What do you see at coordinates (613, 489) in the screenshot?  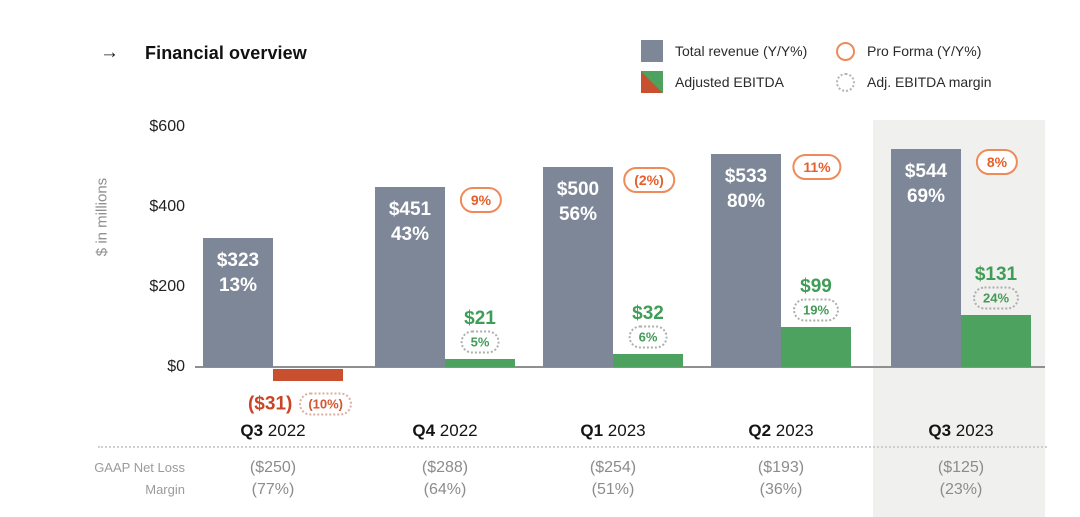 I see `table-cell-margin: (51%)` at bounding box center [613, 489].